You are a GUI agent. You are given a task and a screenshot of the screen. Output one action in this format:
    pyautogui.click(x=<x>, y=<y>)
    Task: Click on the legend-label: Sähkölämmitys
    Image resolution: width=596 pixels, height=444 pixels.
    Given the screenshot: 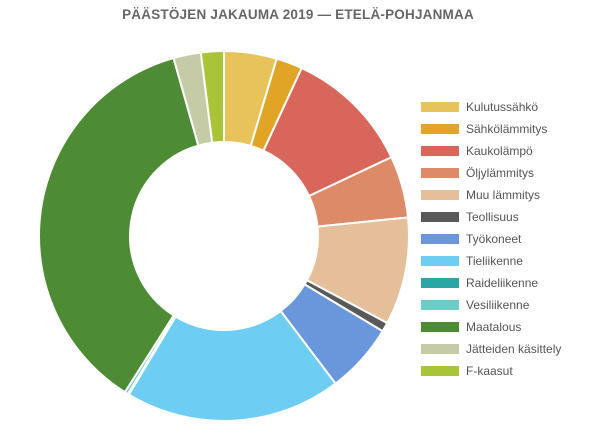 What is the action you would take?
    pyautogui.click(x=507, y=129)
    